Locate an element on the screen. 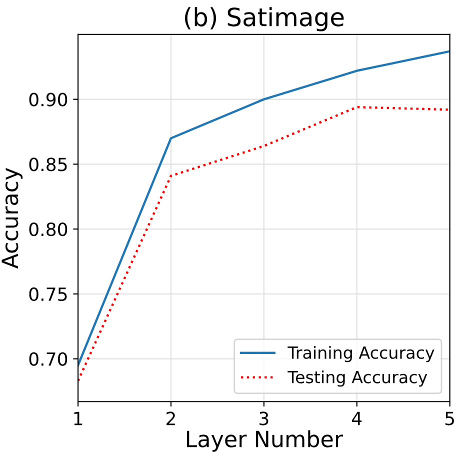  legend-label: Testing Accuracy is located at coordinates (358, 378).